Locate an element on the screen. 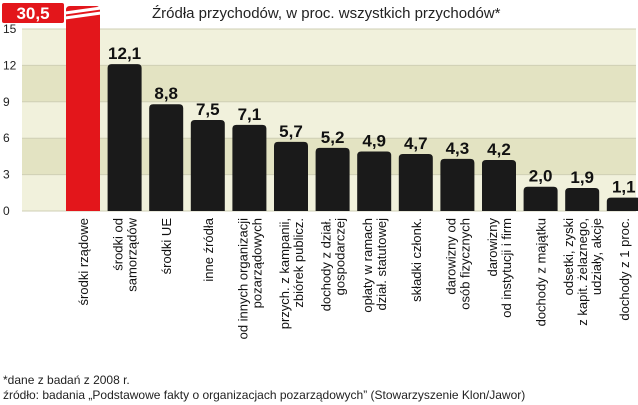  category-label-line: środki UE is located at coordinates (166, 246).